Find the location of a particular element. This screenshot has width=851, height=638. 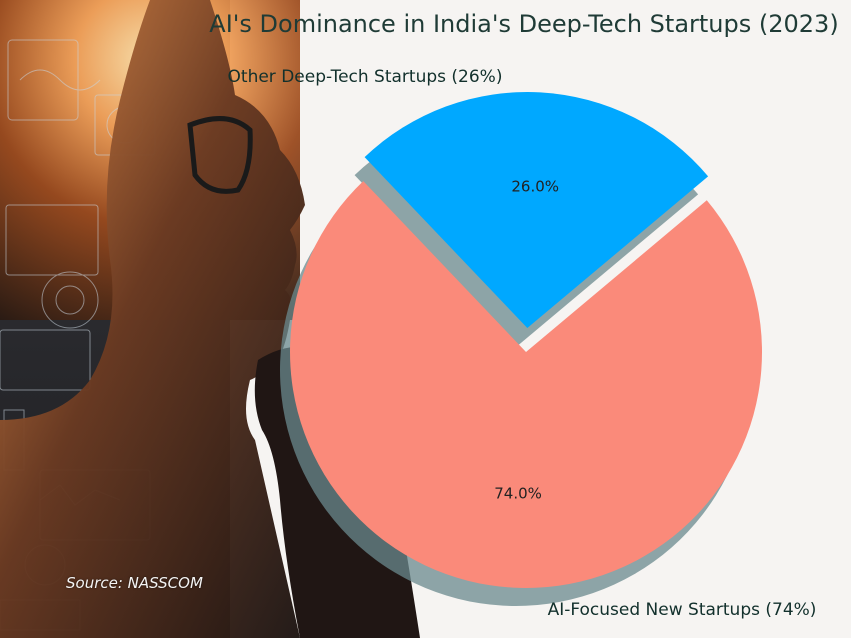

pie-pct-label: 26.0% is located at coordinates (535, 187).